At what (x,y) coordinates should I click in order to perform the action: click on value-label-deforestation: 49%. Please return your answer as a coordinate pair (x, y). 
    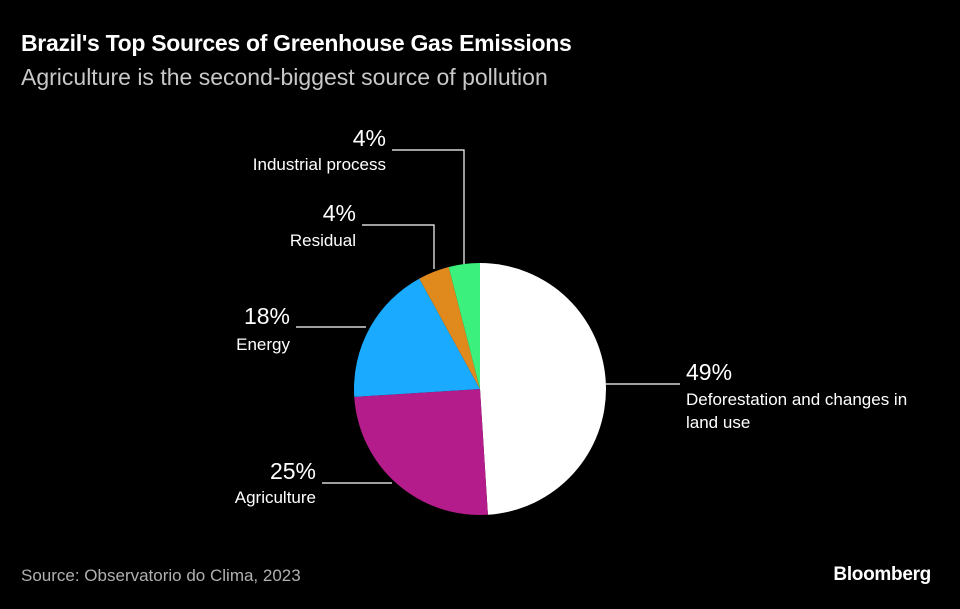
    Looking at the image, I should click on (709, 372).